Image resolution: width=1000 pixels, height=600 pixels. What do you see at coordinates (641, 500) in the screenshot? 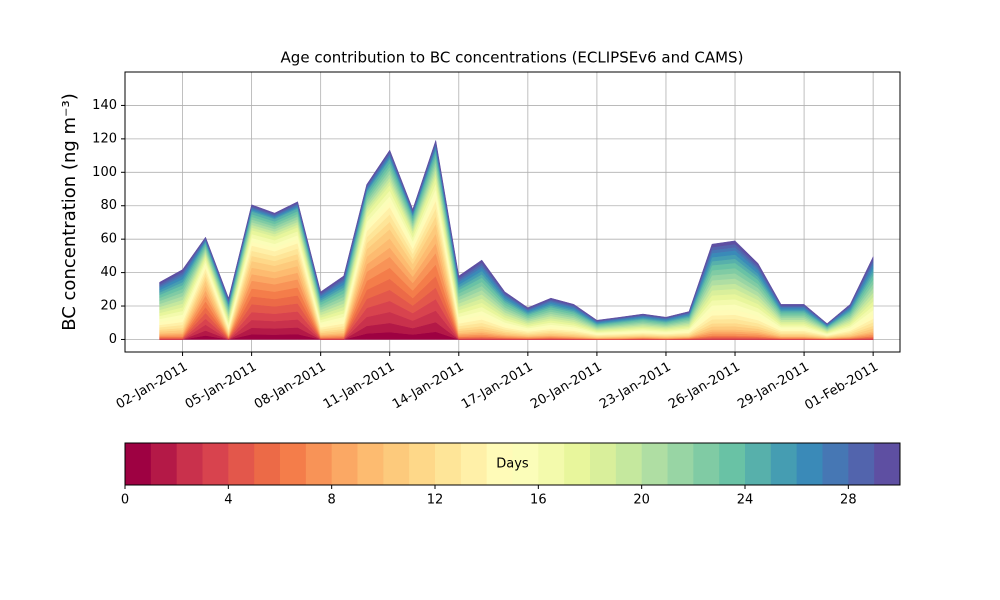
I see `colorbar-tick-label: 20` at bounding box center [641, 500].